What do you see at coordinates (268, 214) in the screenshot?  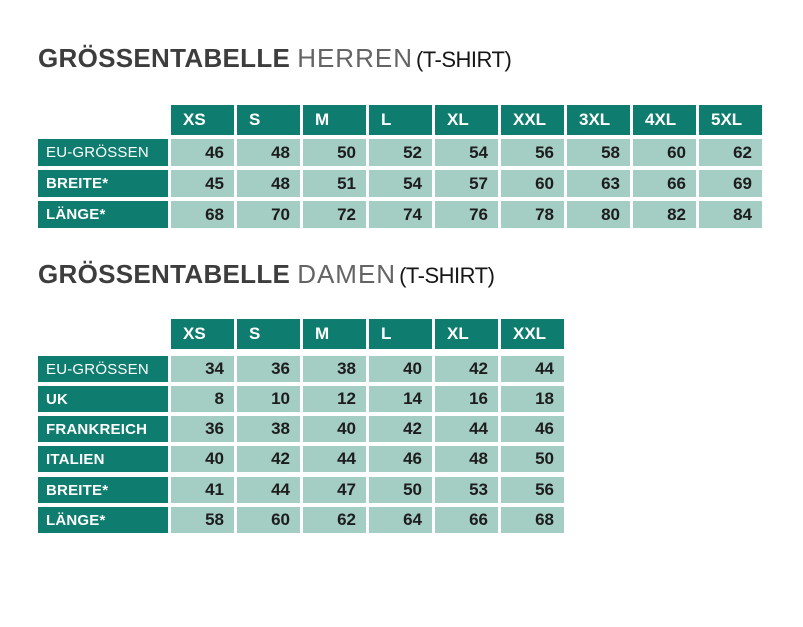 I see `value-cell: 70` at bounding box center [268, 214].